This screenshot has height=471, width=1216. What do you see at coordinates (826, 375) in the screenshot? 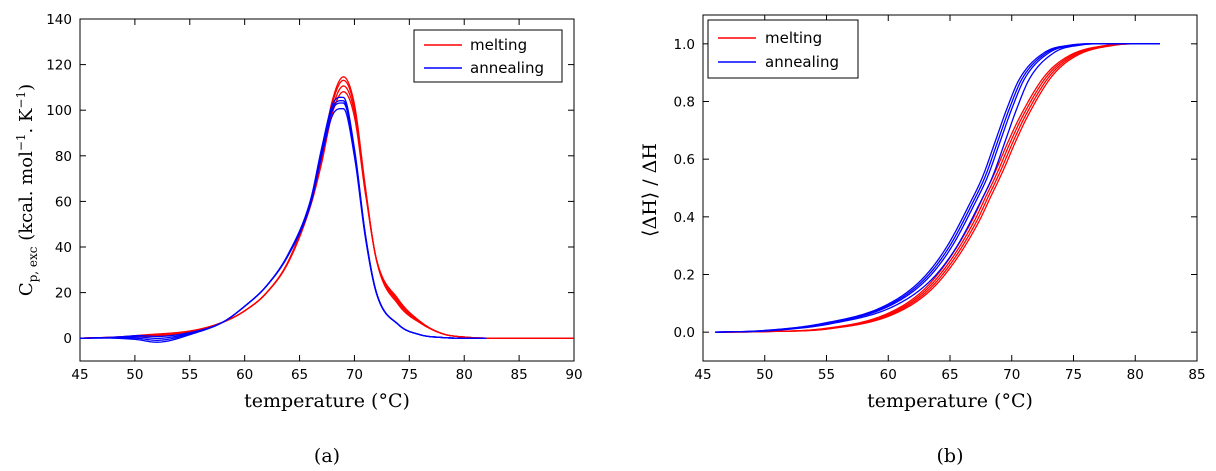
I see `chart-b-xtick-label: 55` at bounding box center [826, 375].